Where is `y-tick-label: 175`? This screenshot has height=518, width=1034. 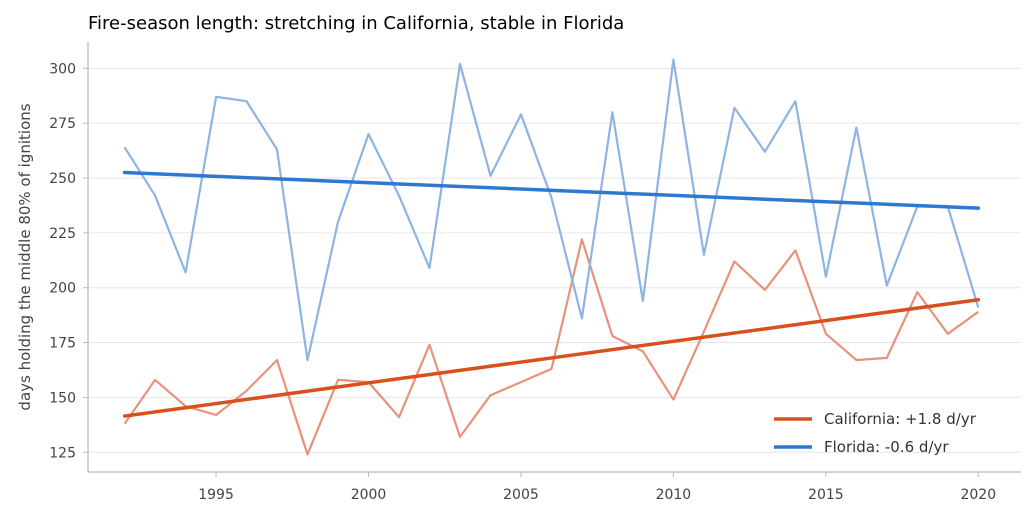 y-tick-label: 175 is located at coordinates (62, 344).